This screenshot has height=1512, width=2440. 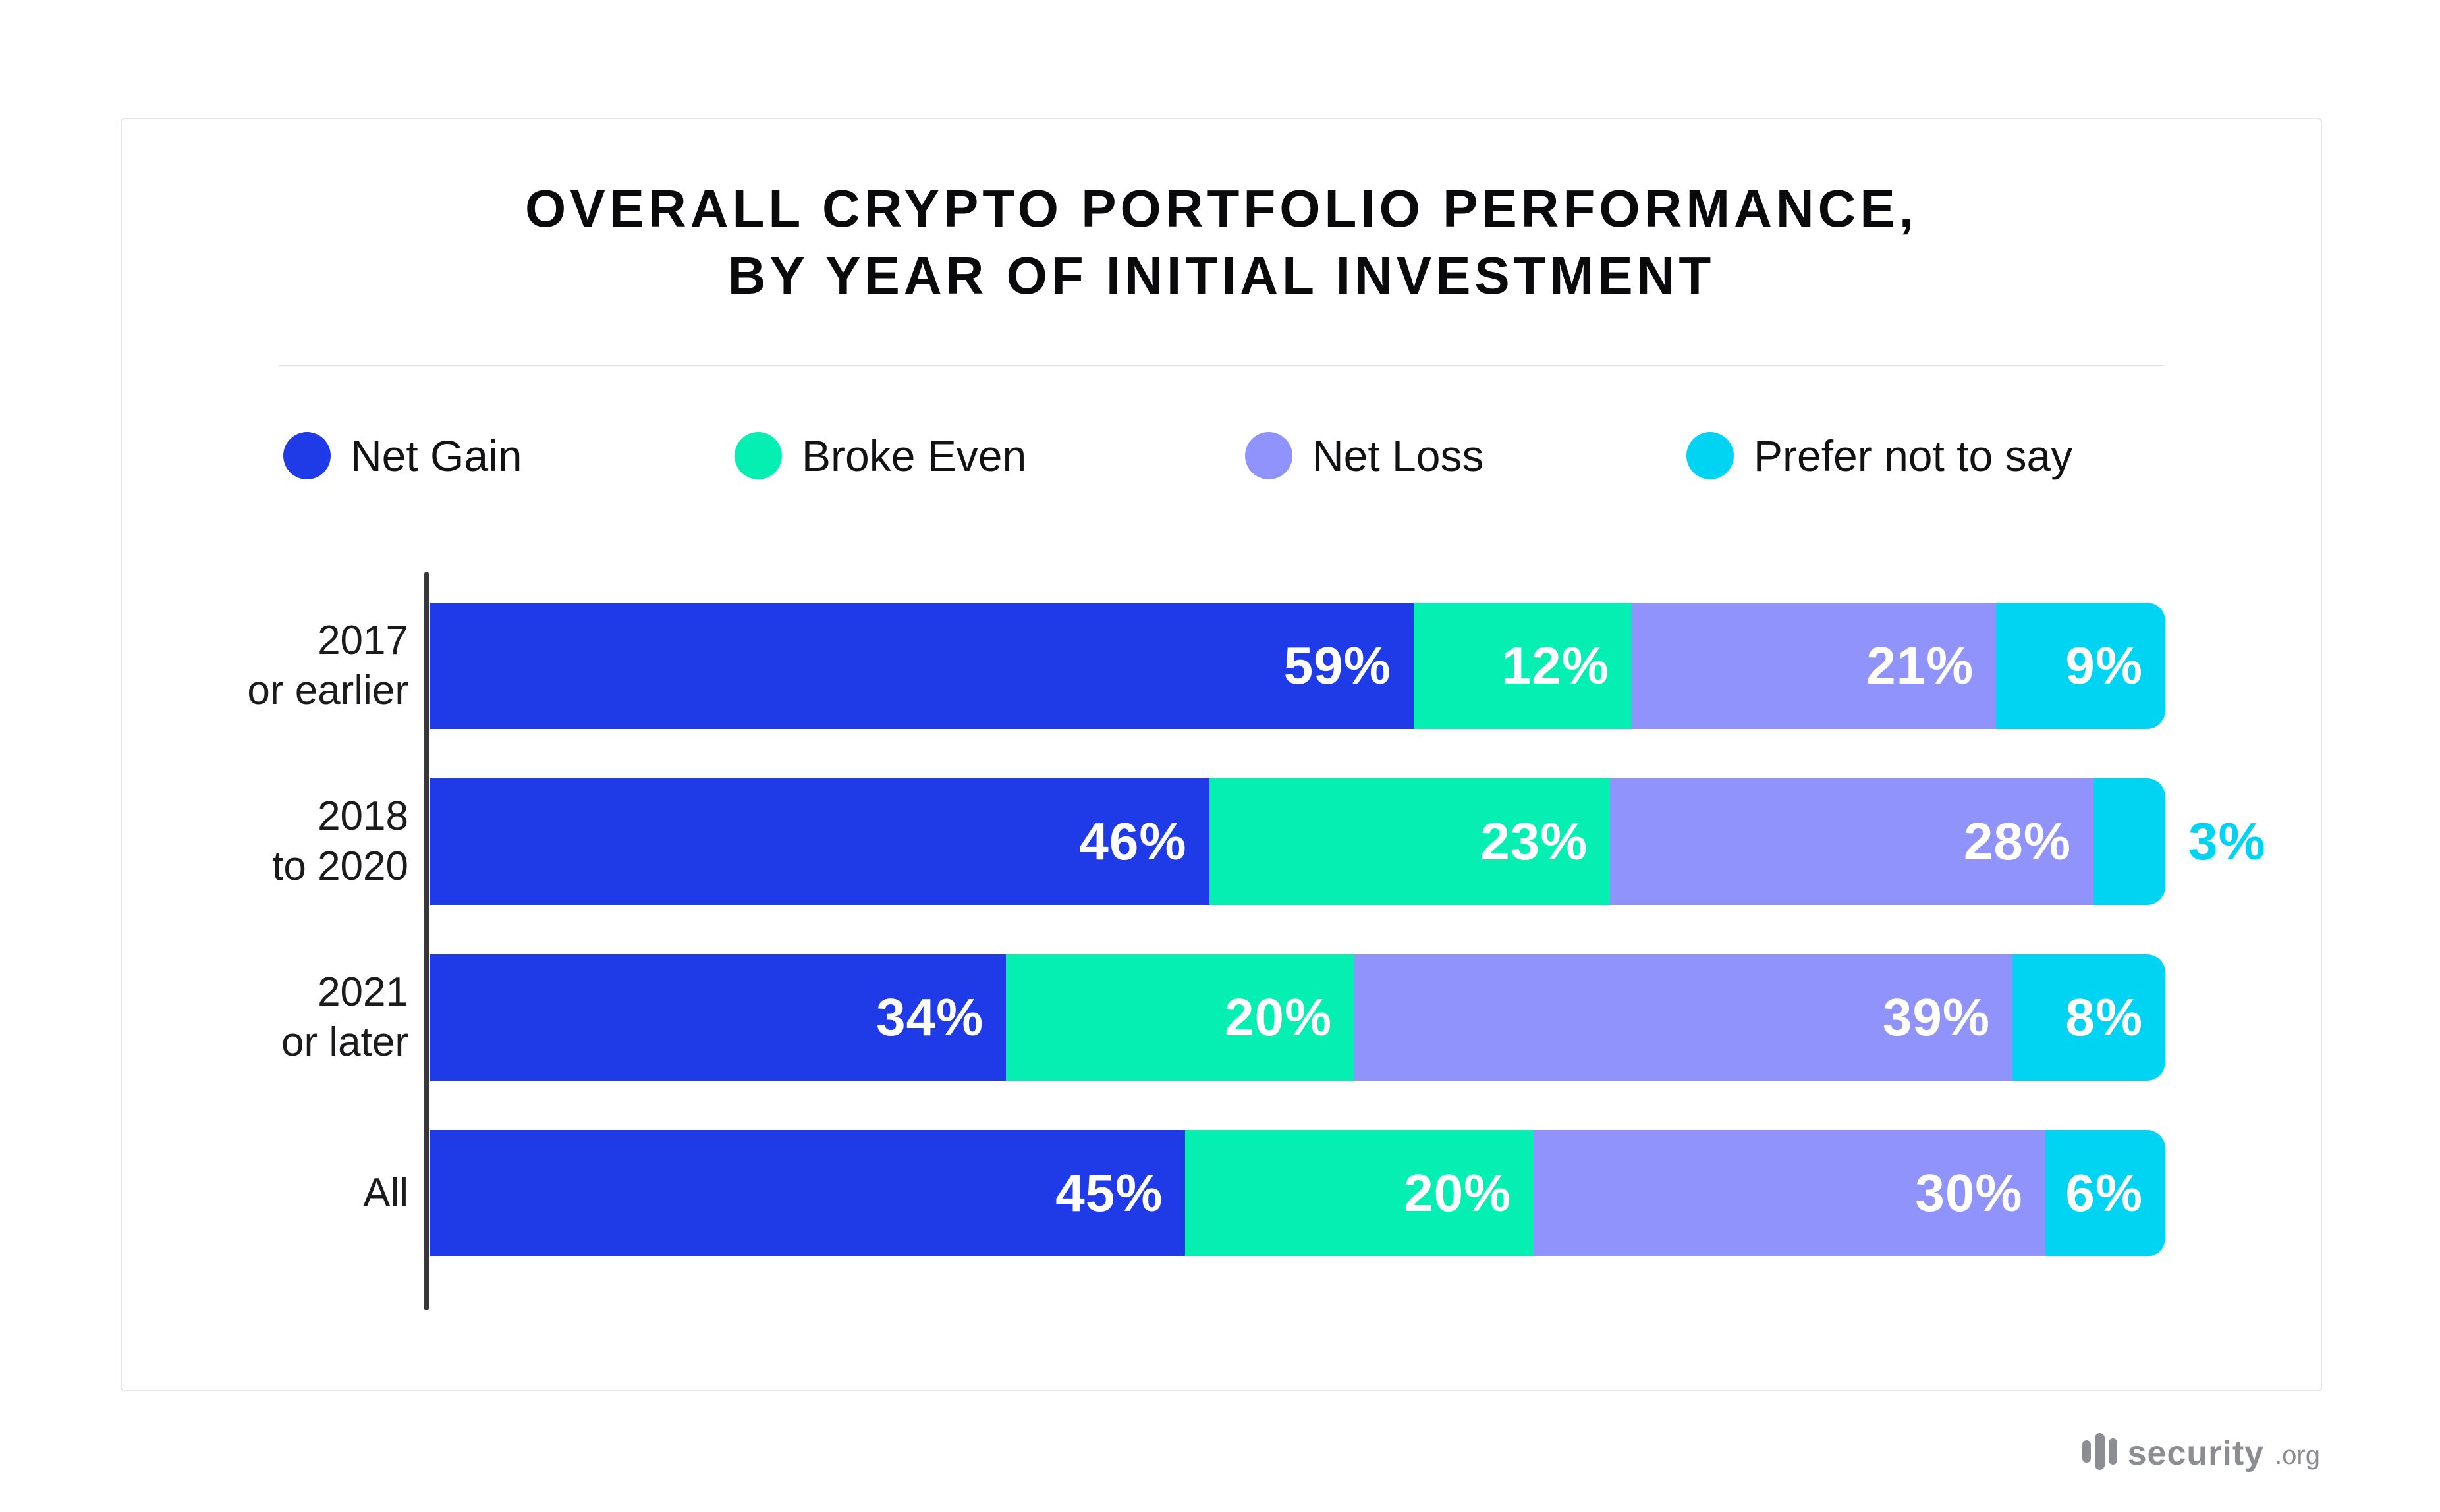 What do you see at coordinates (426, 941) in the screenshot?
I see `category-axis-line` at bounding box center [426, 941].